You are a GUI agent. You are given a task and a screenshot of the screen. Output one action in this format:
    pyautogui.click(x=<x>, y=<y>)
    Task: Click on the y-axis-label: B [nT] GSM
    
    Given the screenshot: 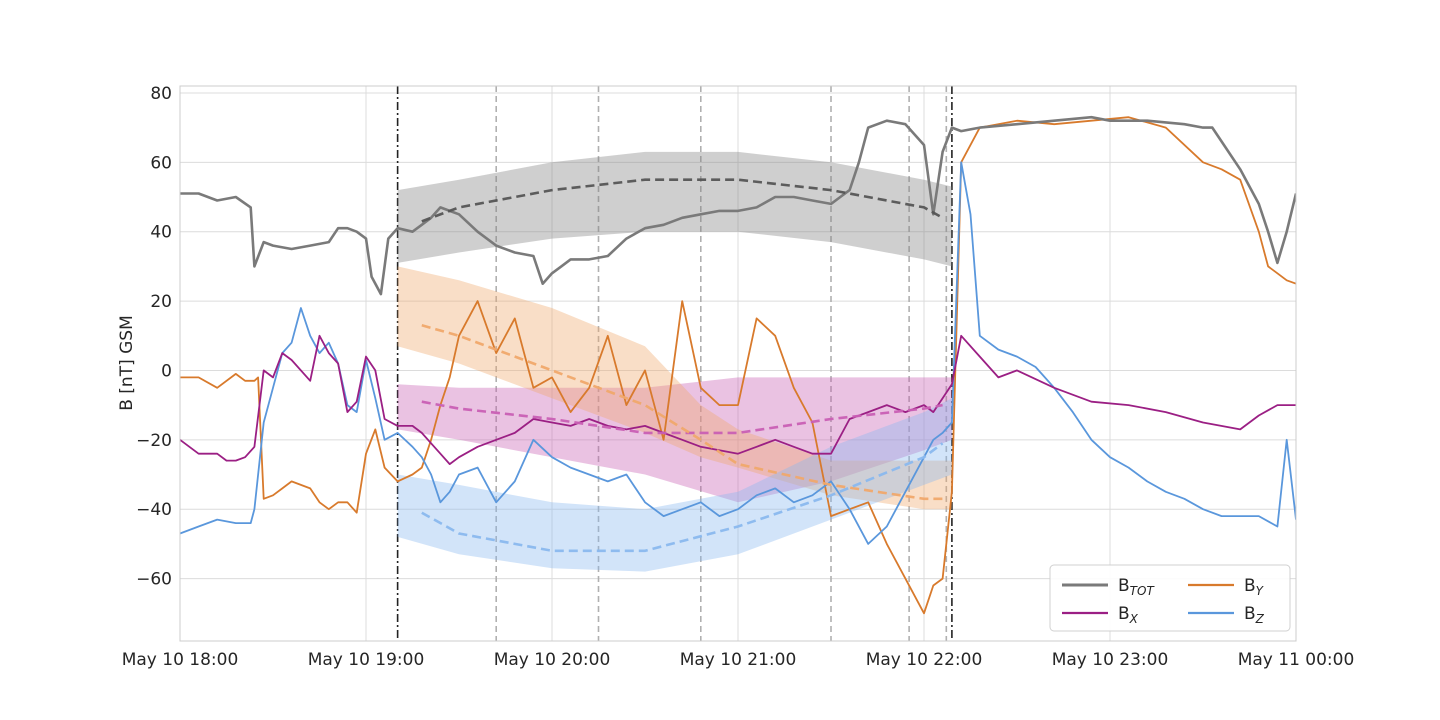 What is the action you would take?
    pyautogui.click(x=127, y=363)
    